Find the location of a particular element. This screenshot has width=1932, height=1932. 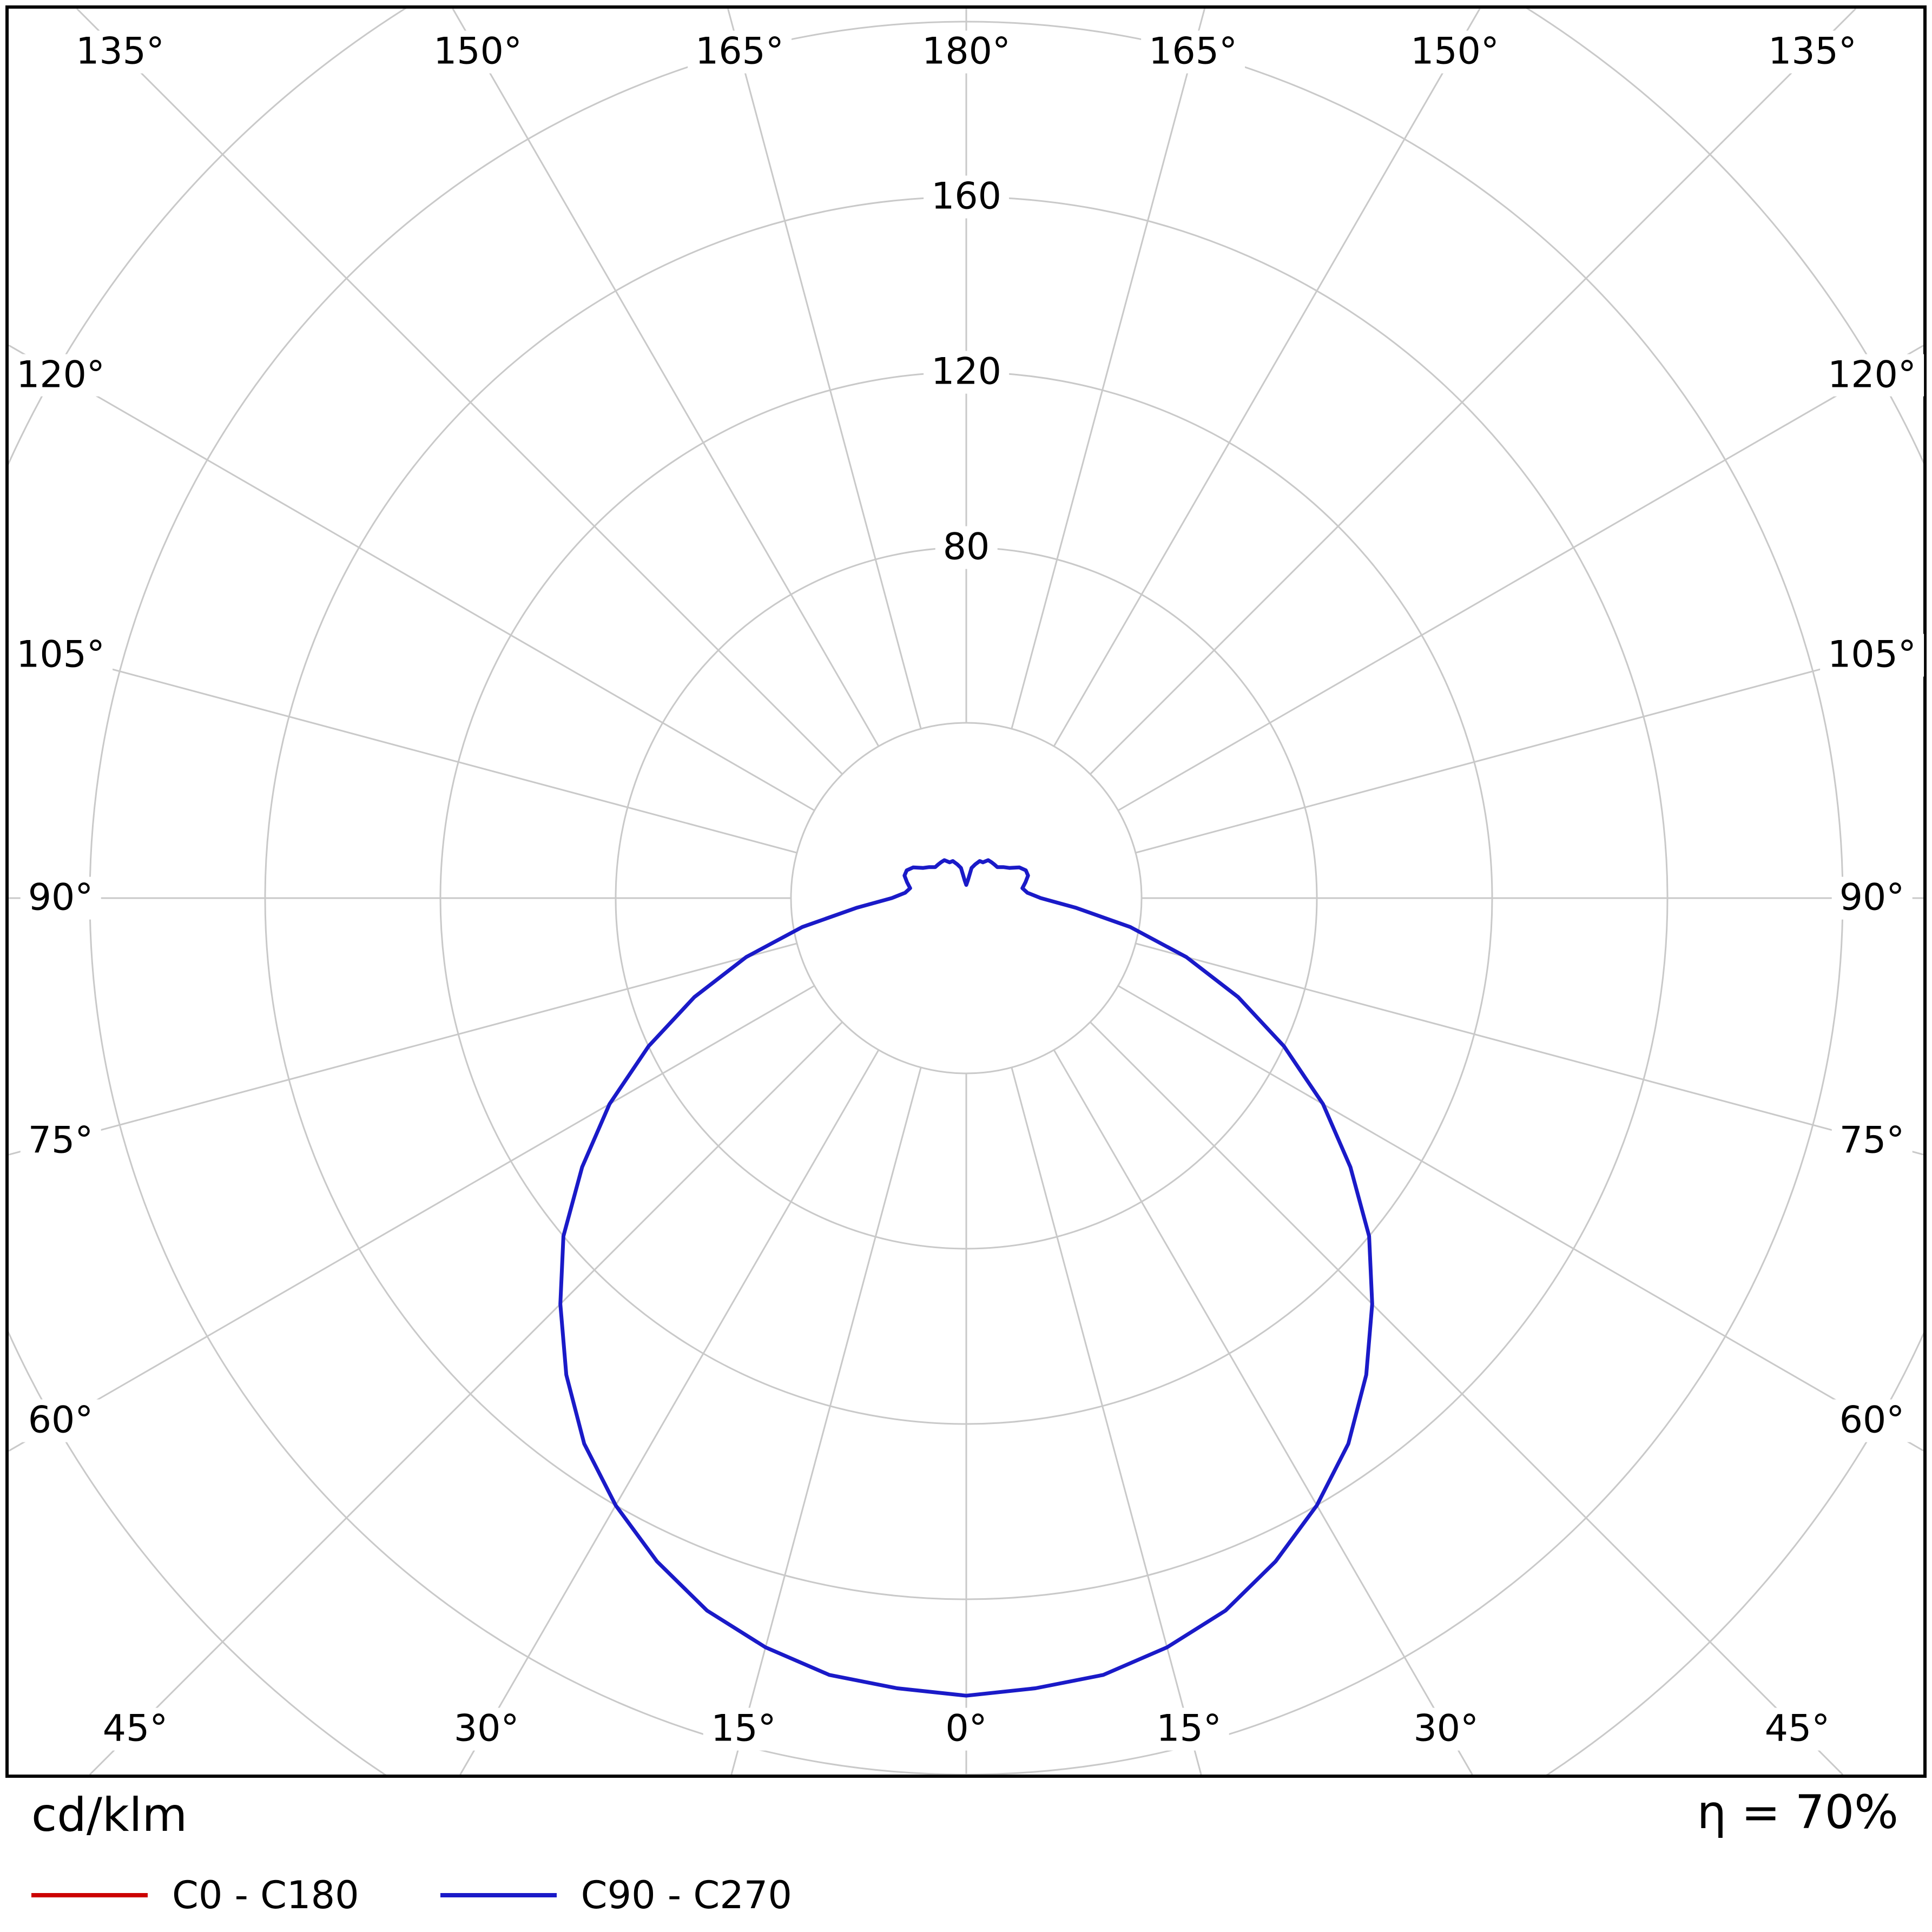

legend-label-c90-c270: C90 - C270 is located at coordinates (686, 1895).